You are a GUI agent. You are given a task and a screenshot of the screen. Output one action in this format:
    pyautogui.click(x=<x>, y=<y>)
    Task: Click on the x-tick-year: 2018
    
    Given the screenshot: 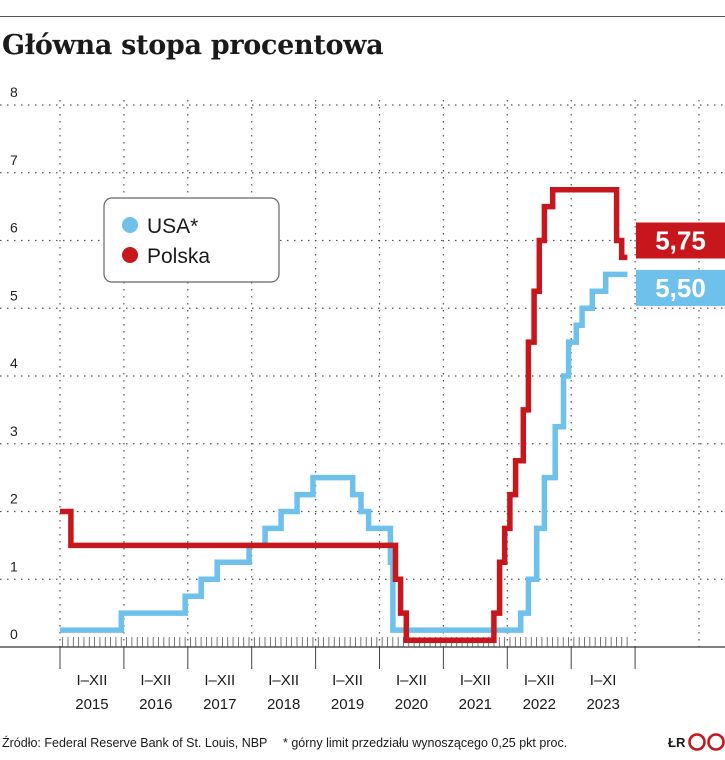 What is the action you would take?
    pyautogui.click(x=283, y=704)
    